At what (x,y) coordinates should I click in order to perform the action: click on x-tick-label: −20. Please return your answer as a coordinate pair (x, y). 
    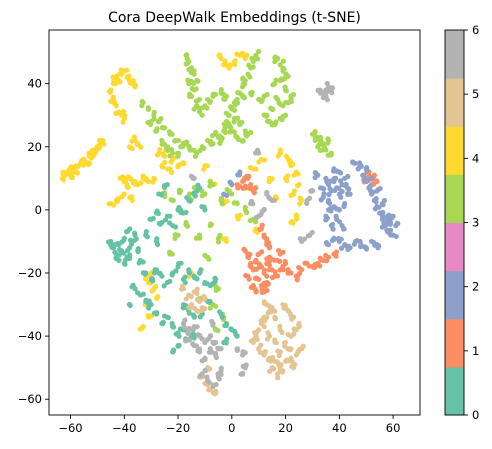
    Looking at the image, I should click on (178, 428).